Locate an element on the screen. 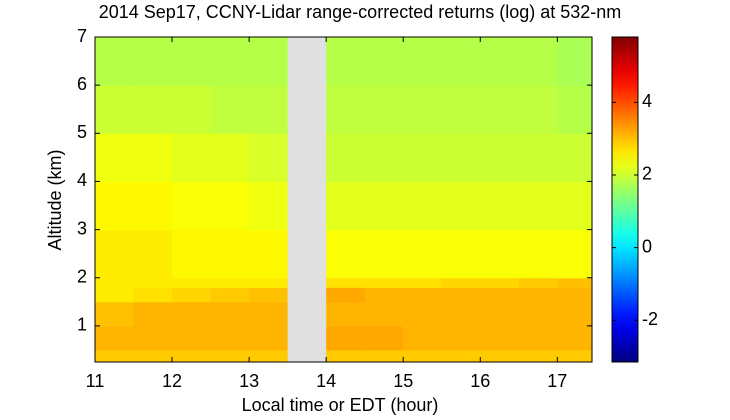 The width and height of the screenshot is (730, 420). y-tick-label: 2 is located at coordinates (82, 276).